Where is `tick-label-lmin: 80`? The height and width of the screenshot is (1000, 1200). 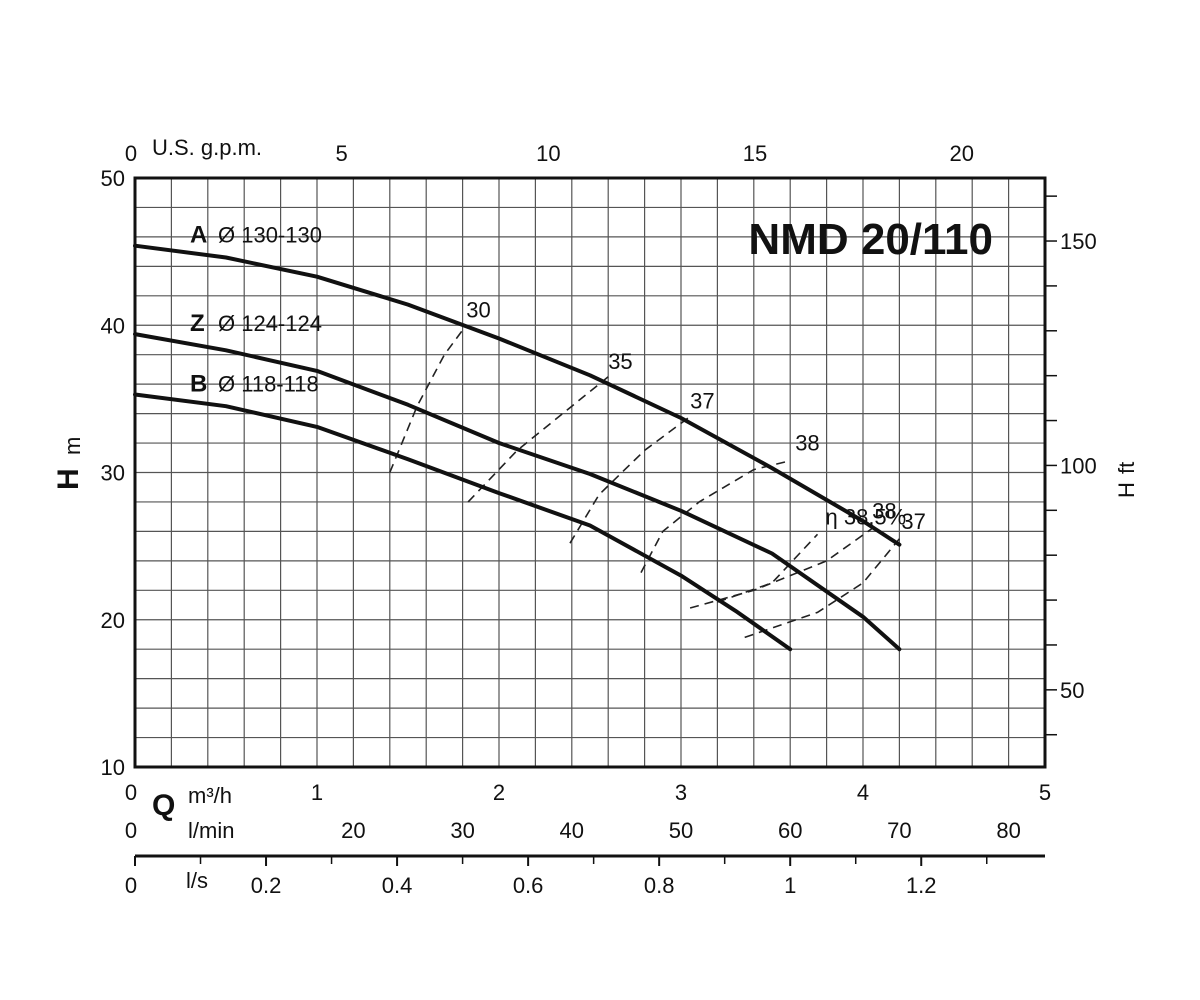
tick-label-lmin: 80 is located at coordinates (1008, 830).